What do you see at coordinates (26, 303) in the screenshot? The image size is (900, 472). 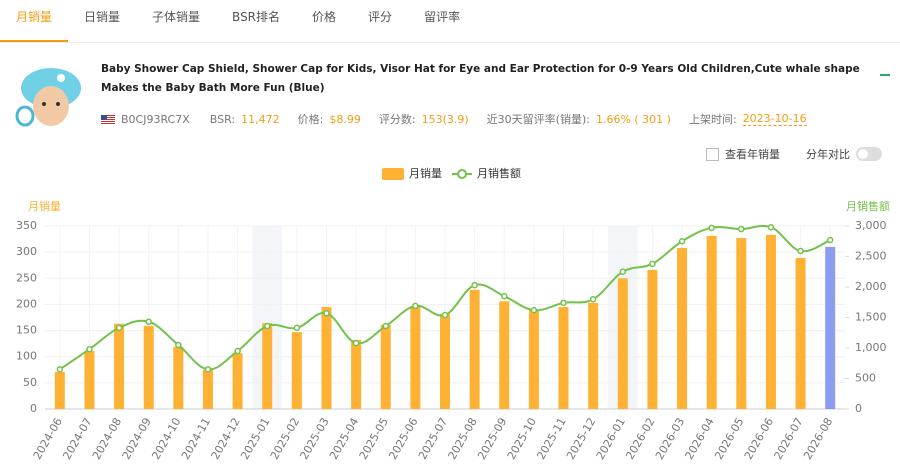 I see `y-tick-label: 200` at bounding box center [26, 303].